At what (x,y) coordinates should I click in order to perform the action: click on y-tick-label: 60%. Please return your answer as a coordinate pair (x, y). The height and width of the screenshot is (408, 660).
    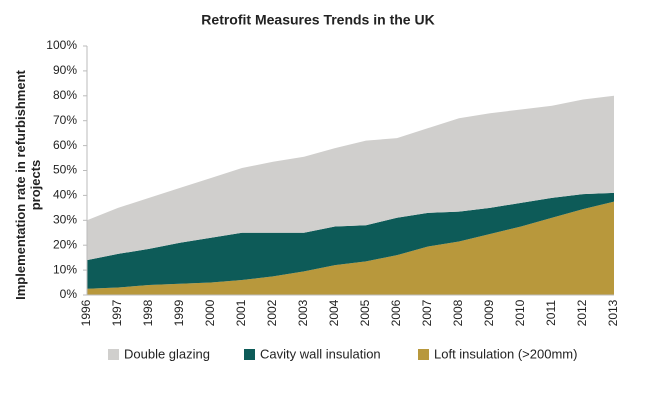
    Looking at the image, I should click on (65, 145).